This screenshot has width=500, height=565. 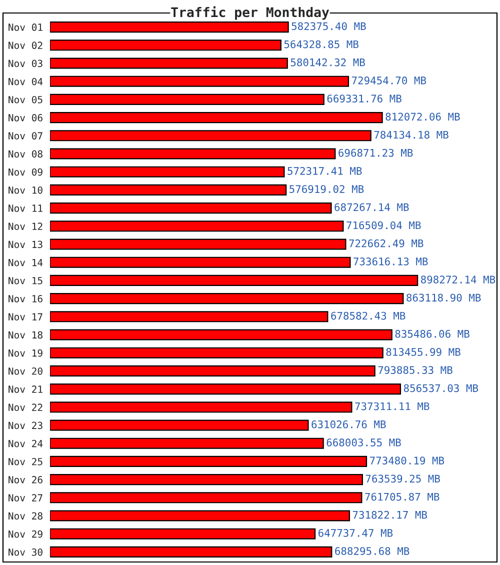 What do you see at coordinates (407, 460) in the screenshot?
I see `data-label: 773480.19 MB` at bounding box center [407, 460].